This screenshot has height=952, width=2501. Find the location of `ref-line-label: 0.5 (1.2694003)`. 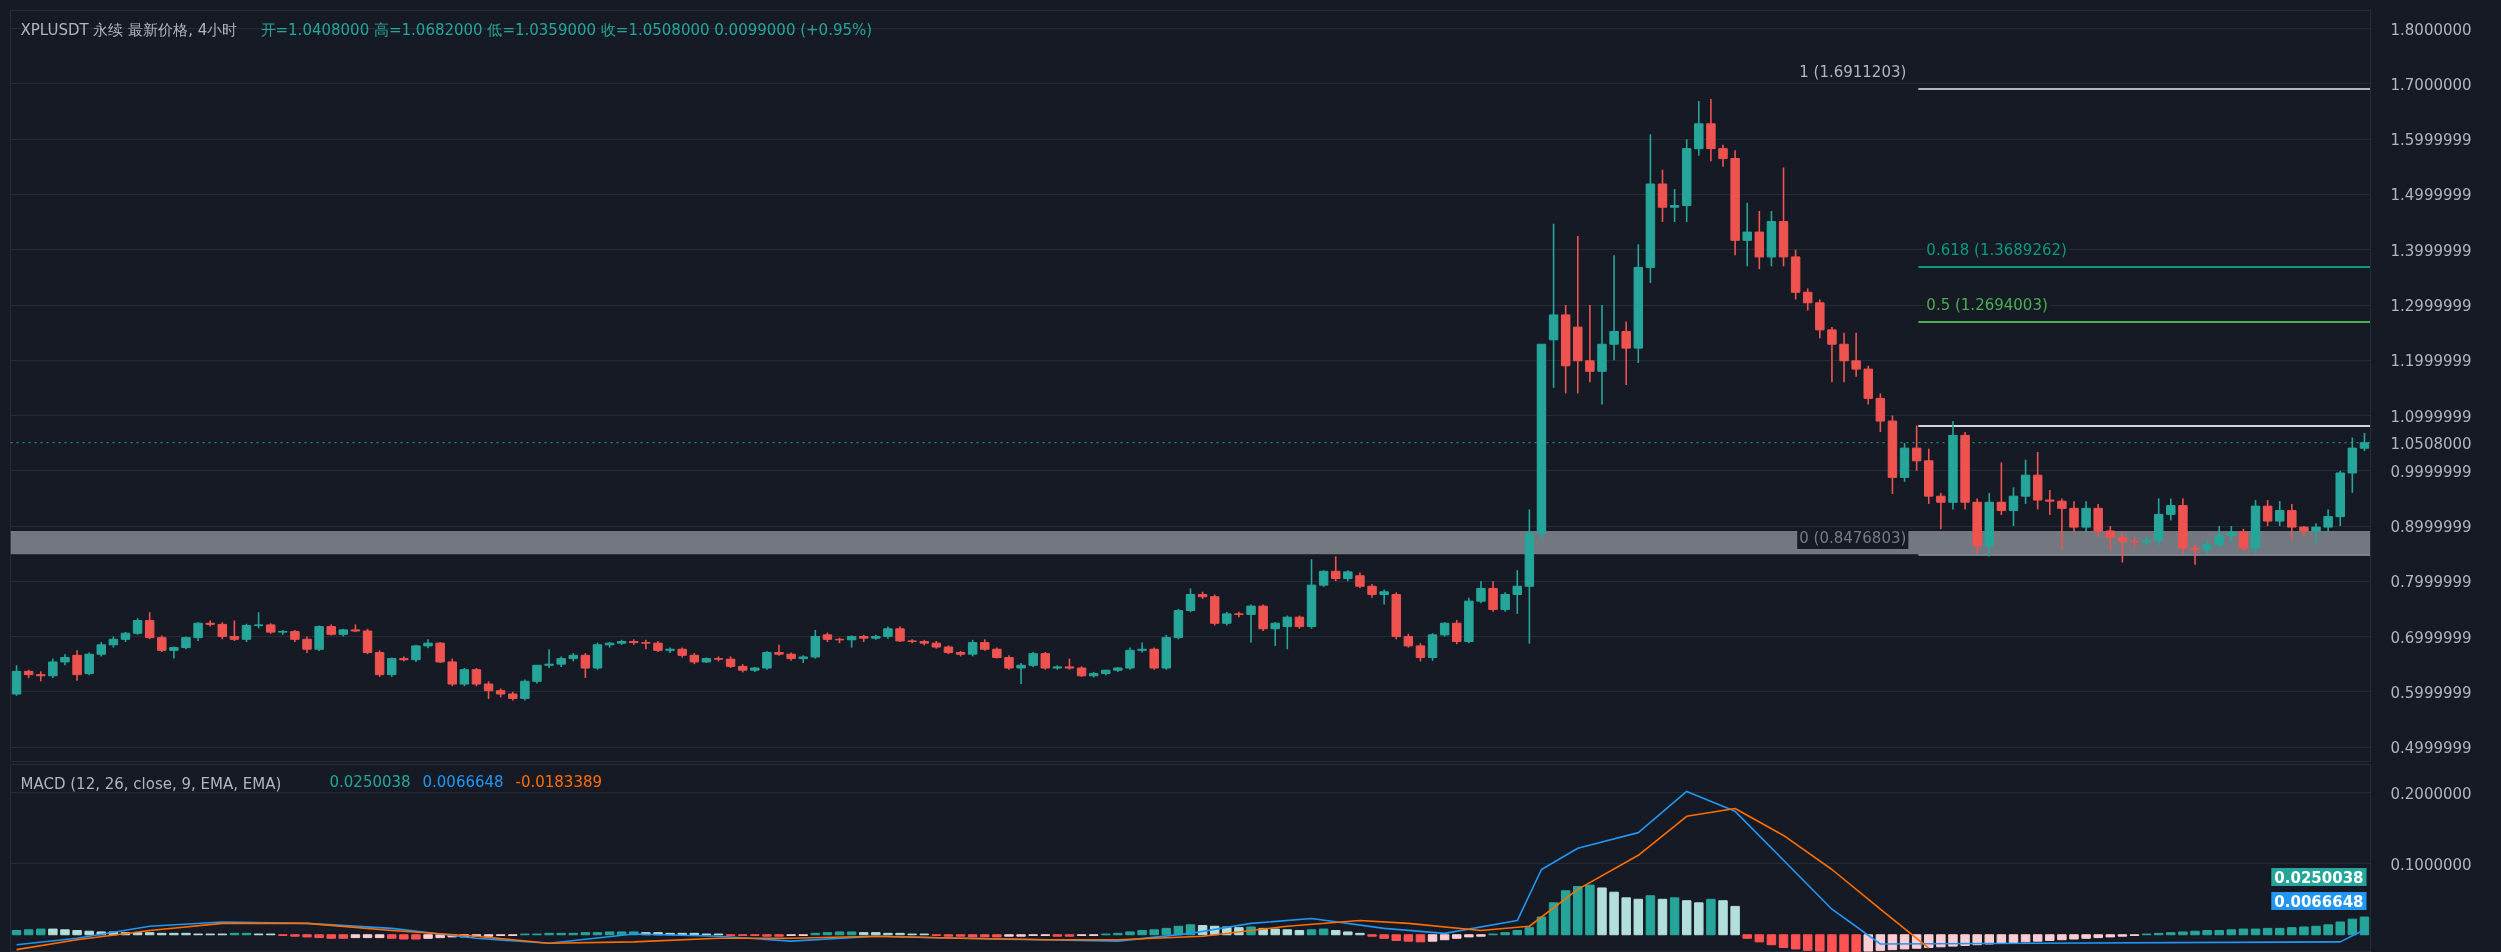

ref-line-label: 0.5 (1.2694003) is located at coordinates (1987, 304).